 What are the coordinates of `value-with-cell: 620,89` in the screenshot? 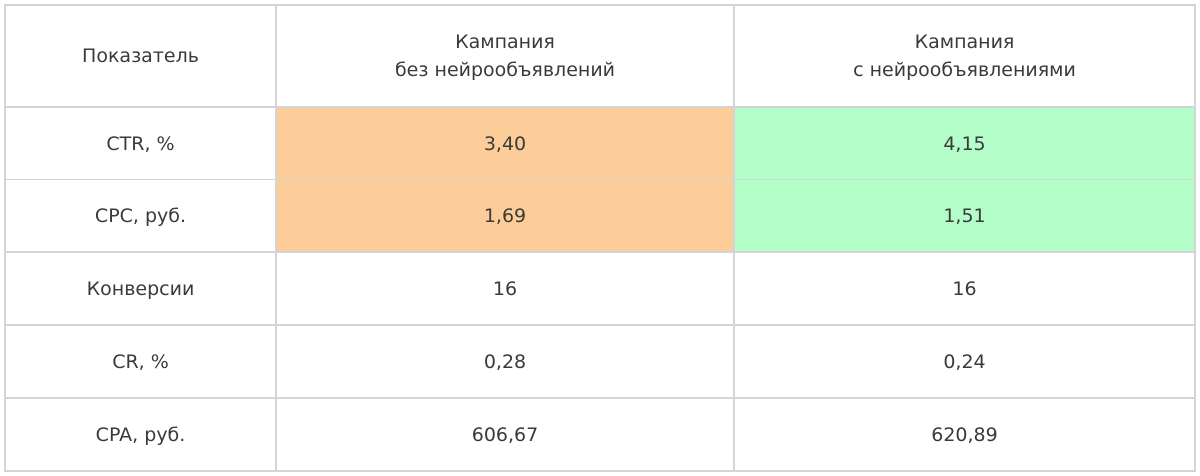 It's located at (964, 434).